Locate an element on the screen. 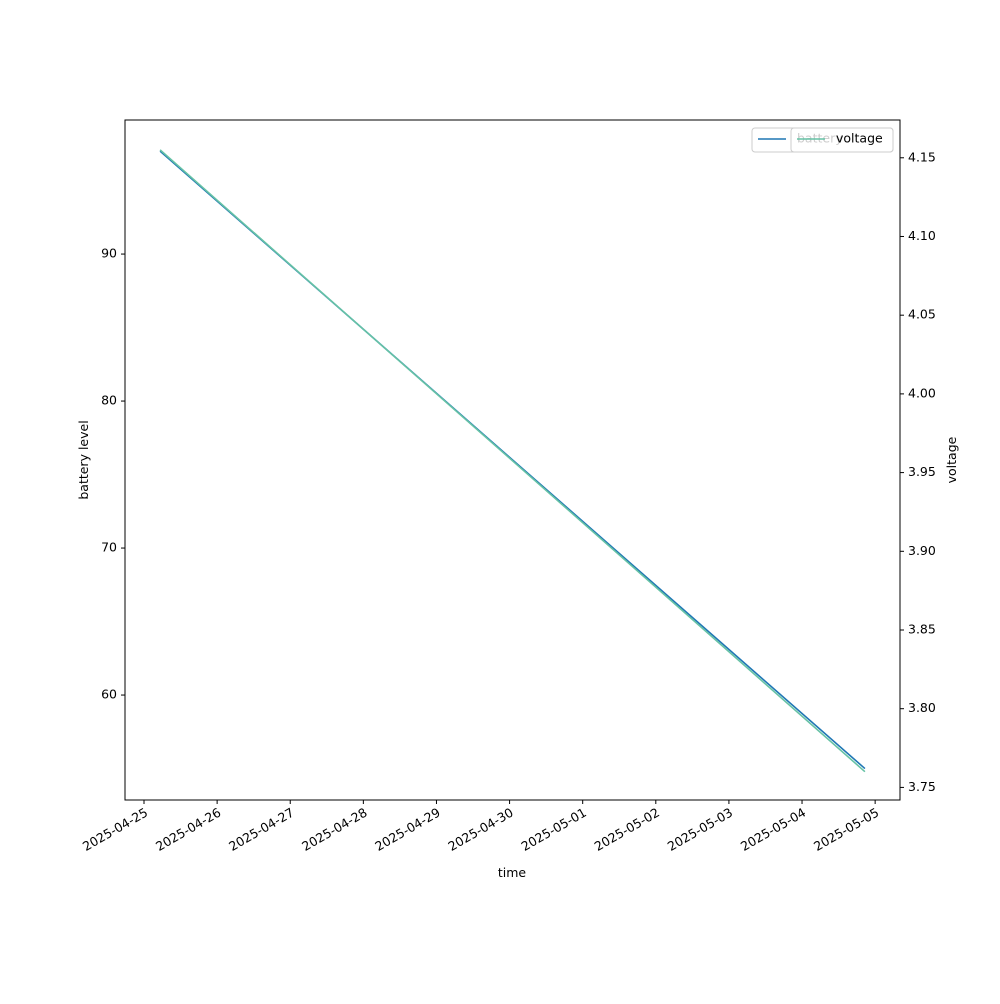 The image size is (1000, 1004). y-tick-label: 80 is located at coordinates (109, 400).